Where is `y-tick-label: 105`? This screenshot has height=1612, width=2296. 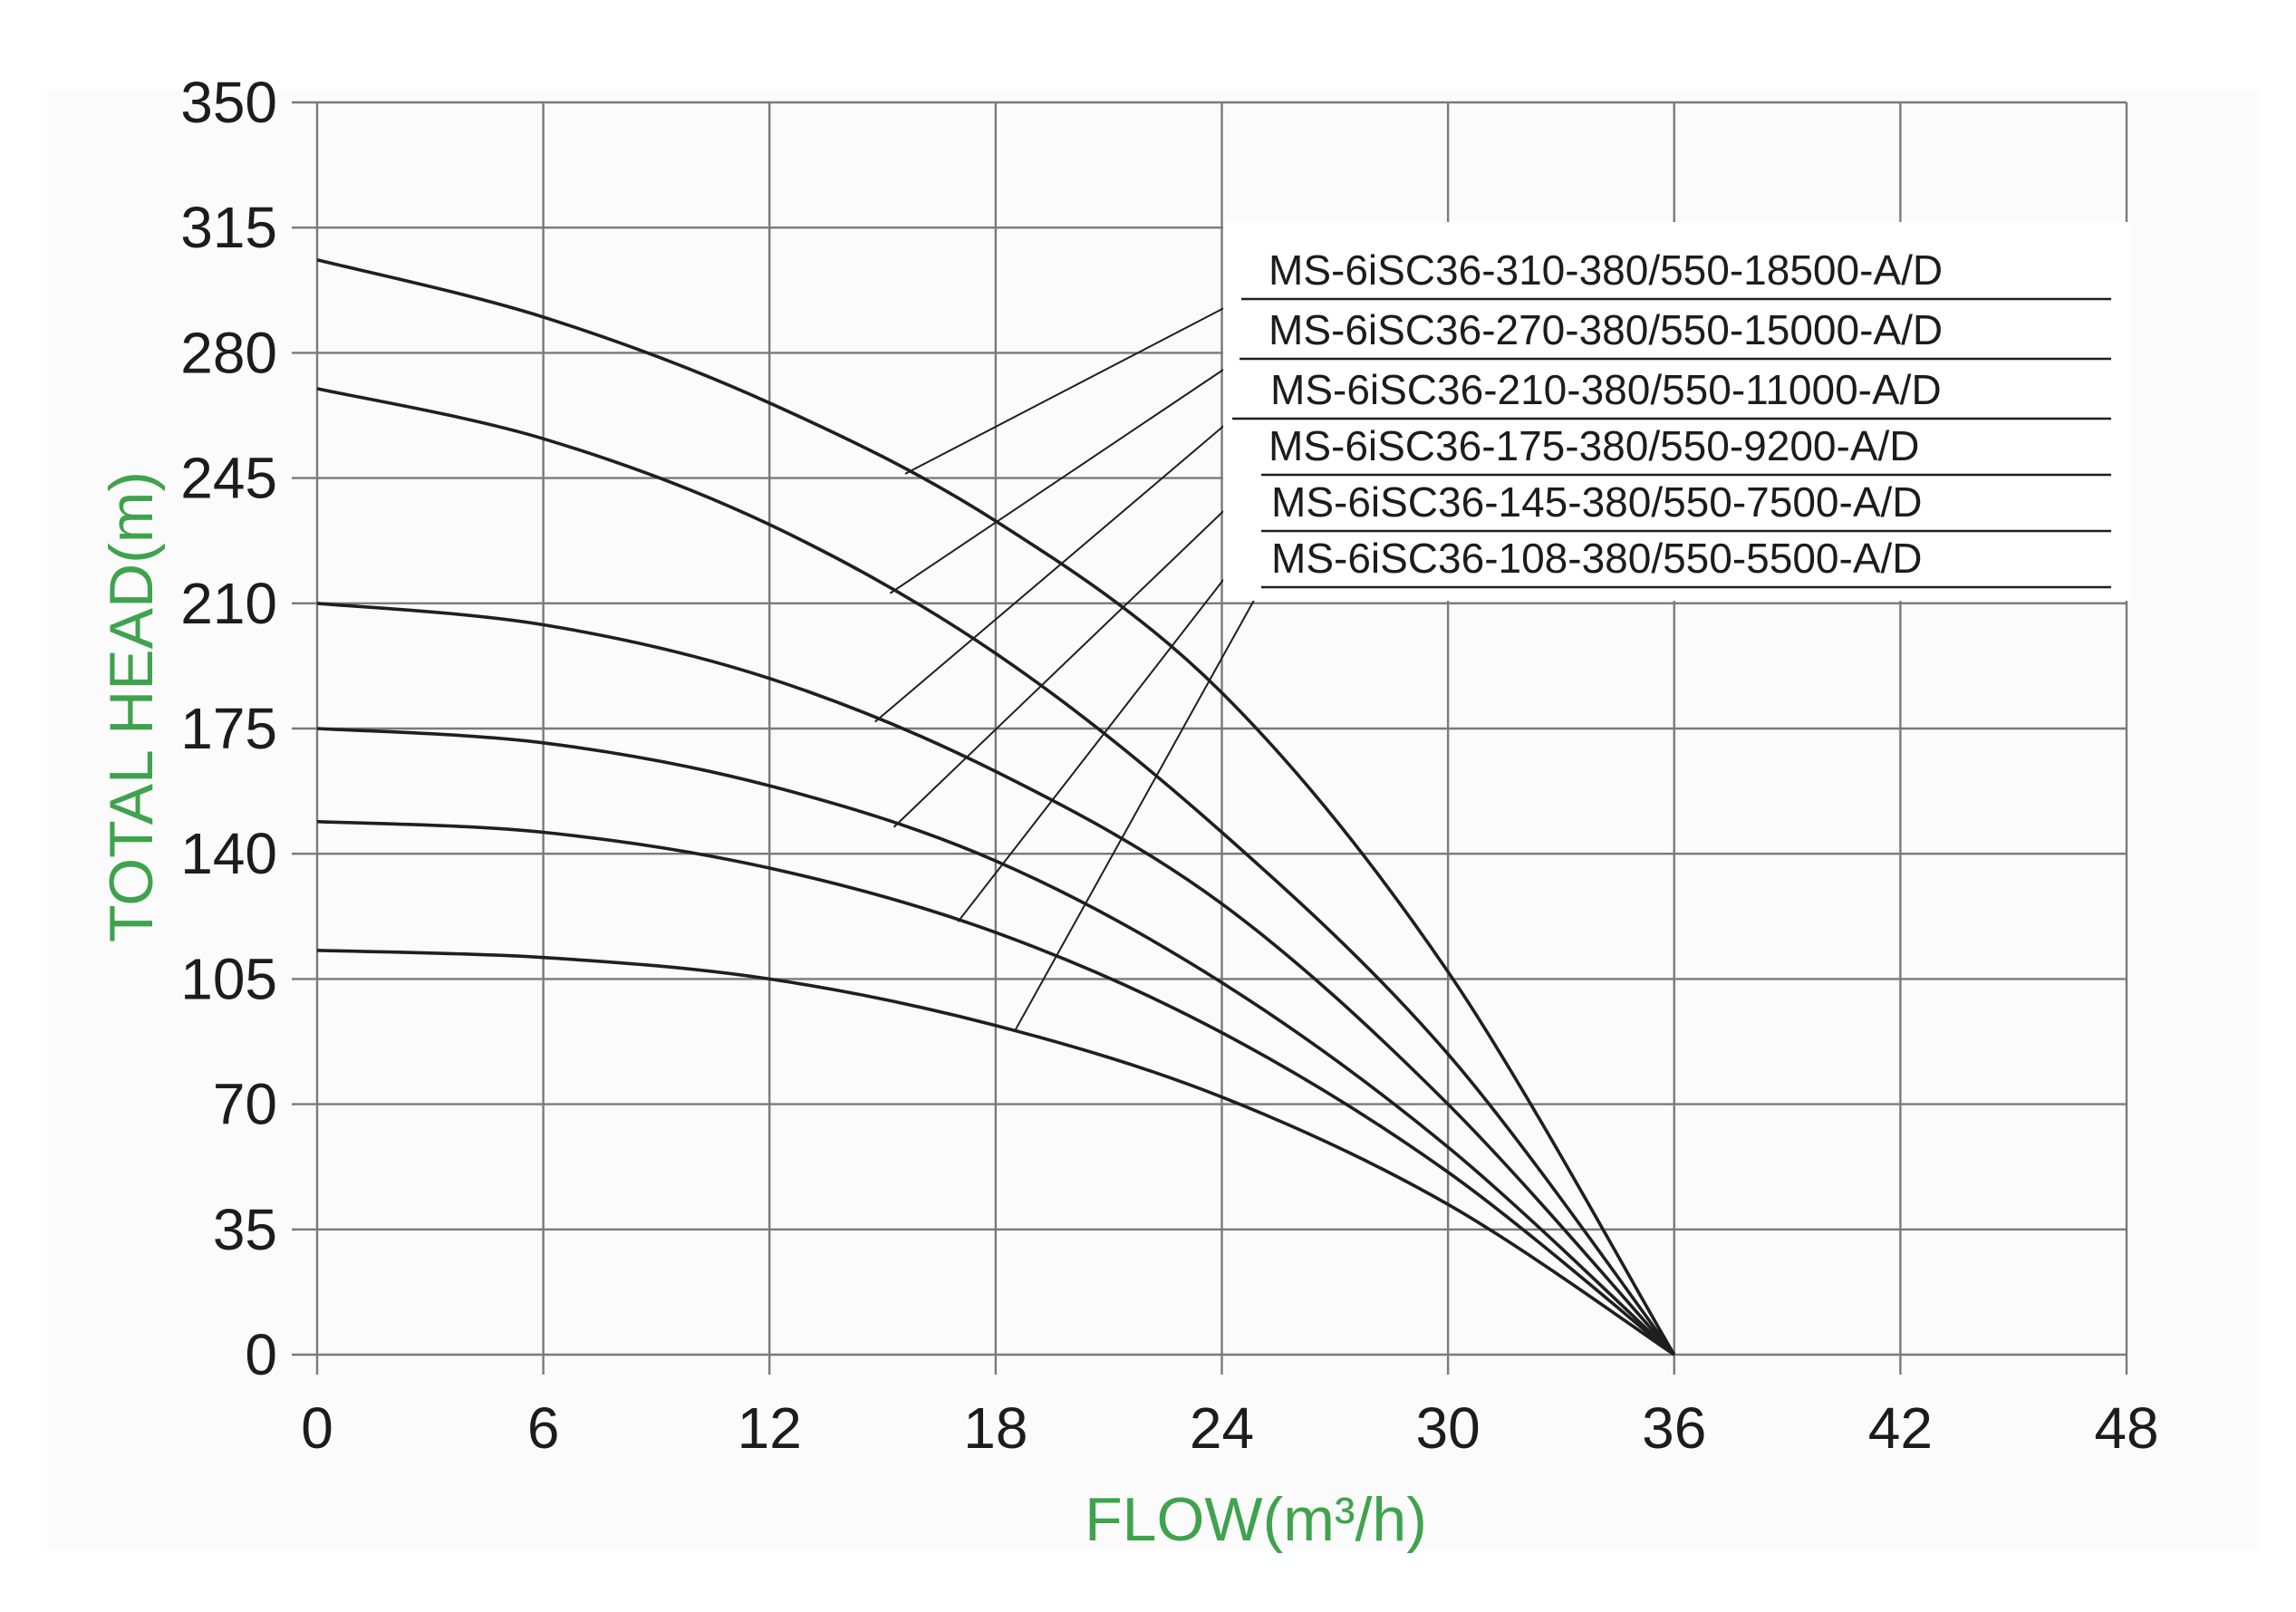 y-tick-label: 105 is located at coordinates (229, 979).